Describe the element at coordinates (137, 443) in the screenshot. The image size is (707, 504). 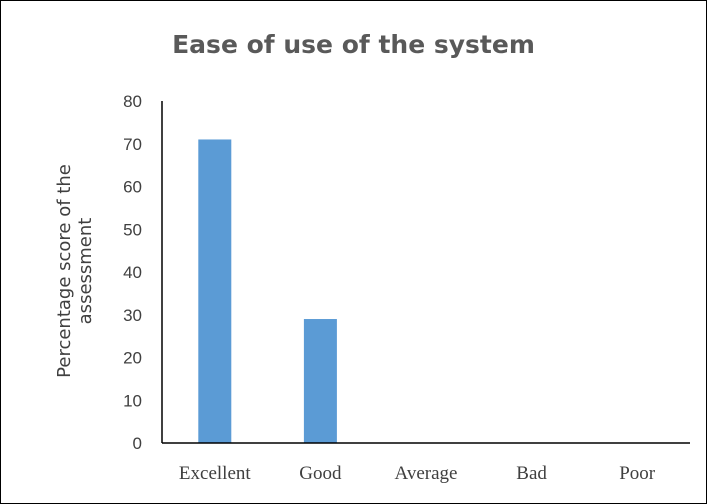
I see `y-tick-label: 0` at that location.